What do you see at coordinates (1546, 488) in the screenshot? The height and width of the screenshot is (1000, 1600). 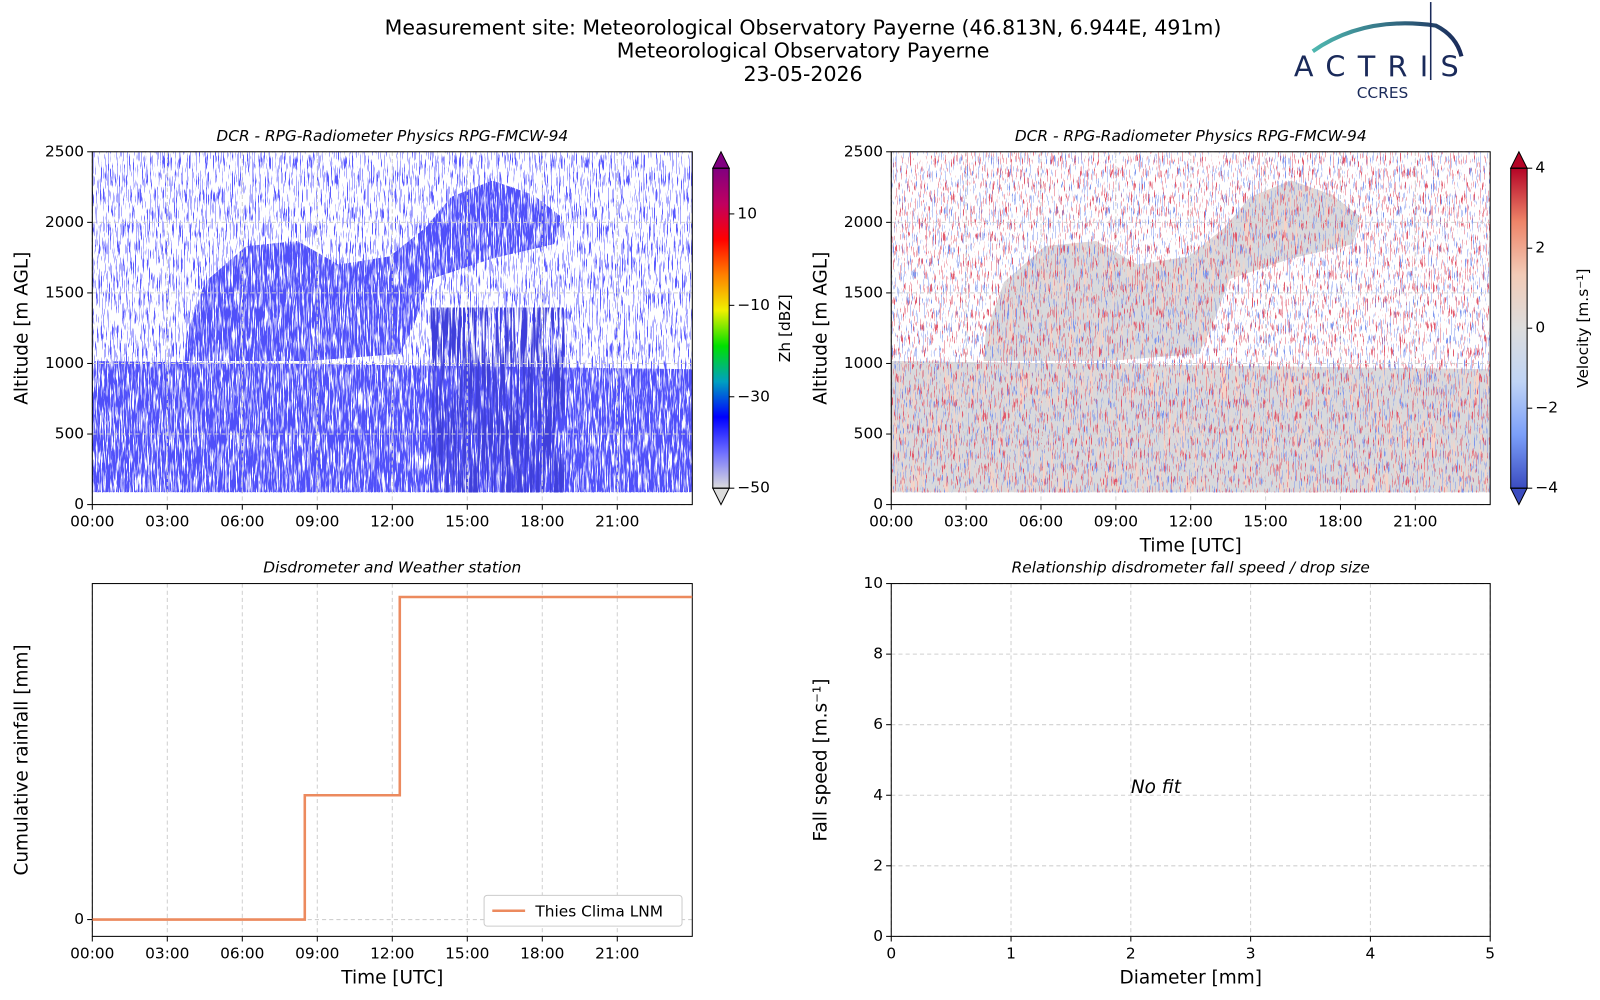 I see `colorbar-tick-label: −4` at bounding box center [1546, 488].